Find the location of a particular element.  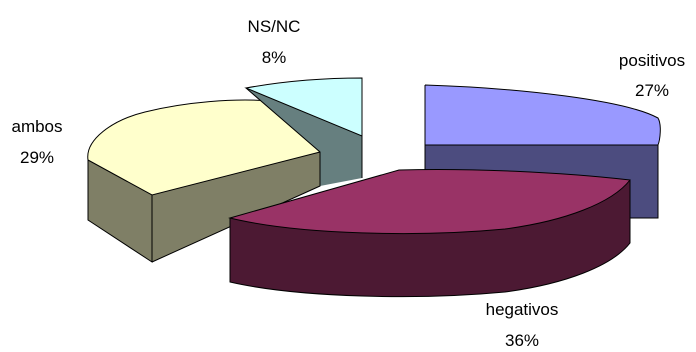

label-nsnc-name: NS/NC is located at coordinates (274, 26).